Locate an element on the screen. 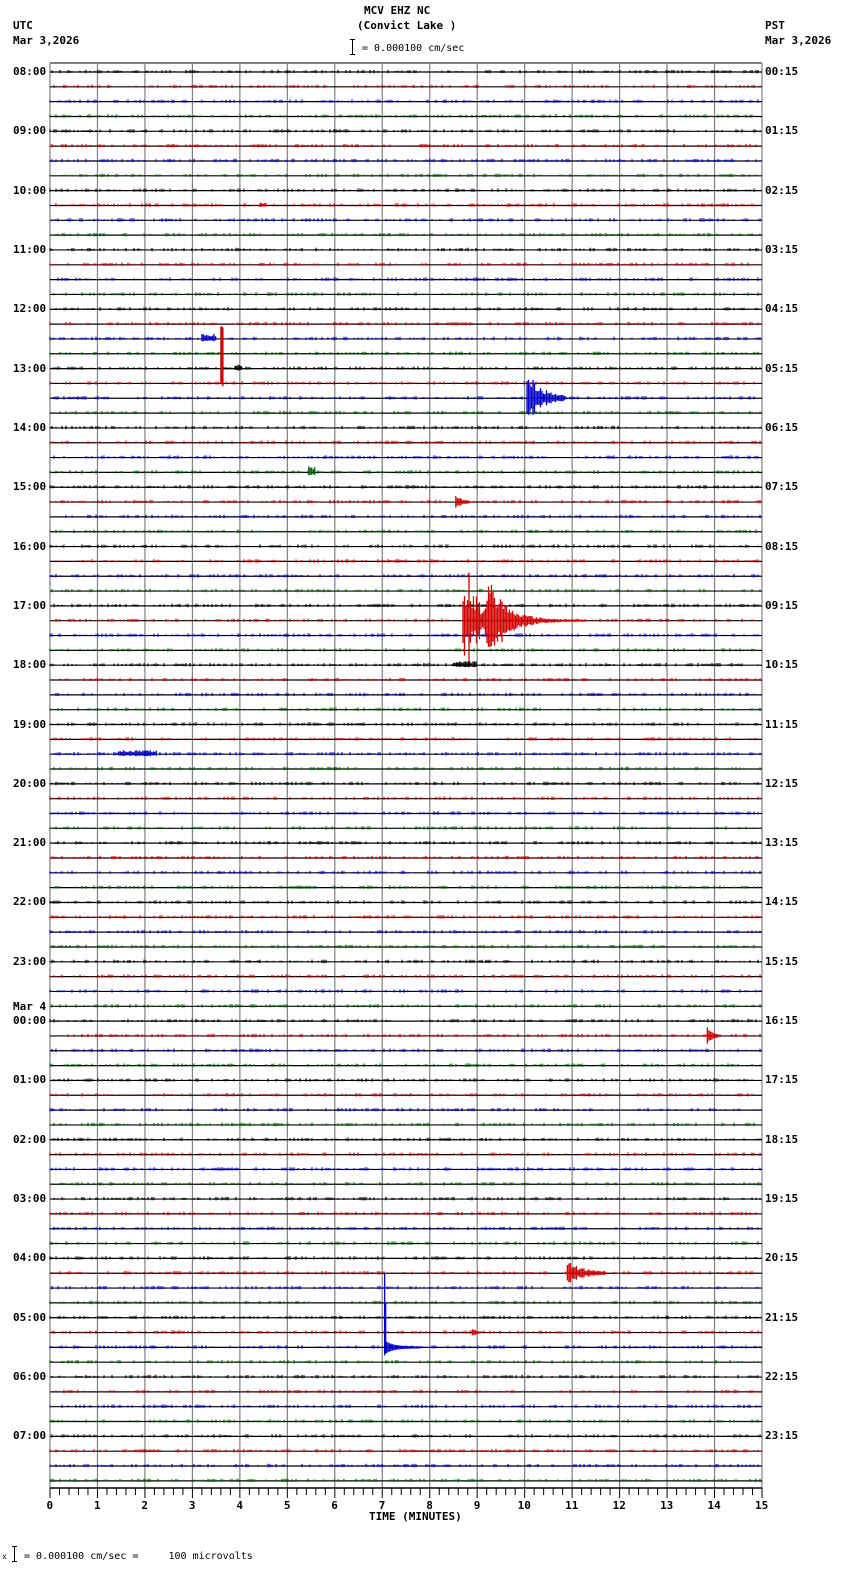  x-tick-label: 11 is located at coordinates (572, 1505).